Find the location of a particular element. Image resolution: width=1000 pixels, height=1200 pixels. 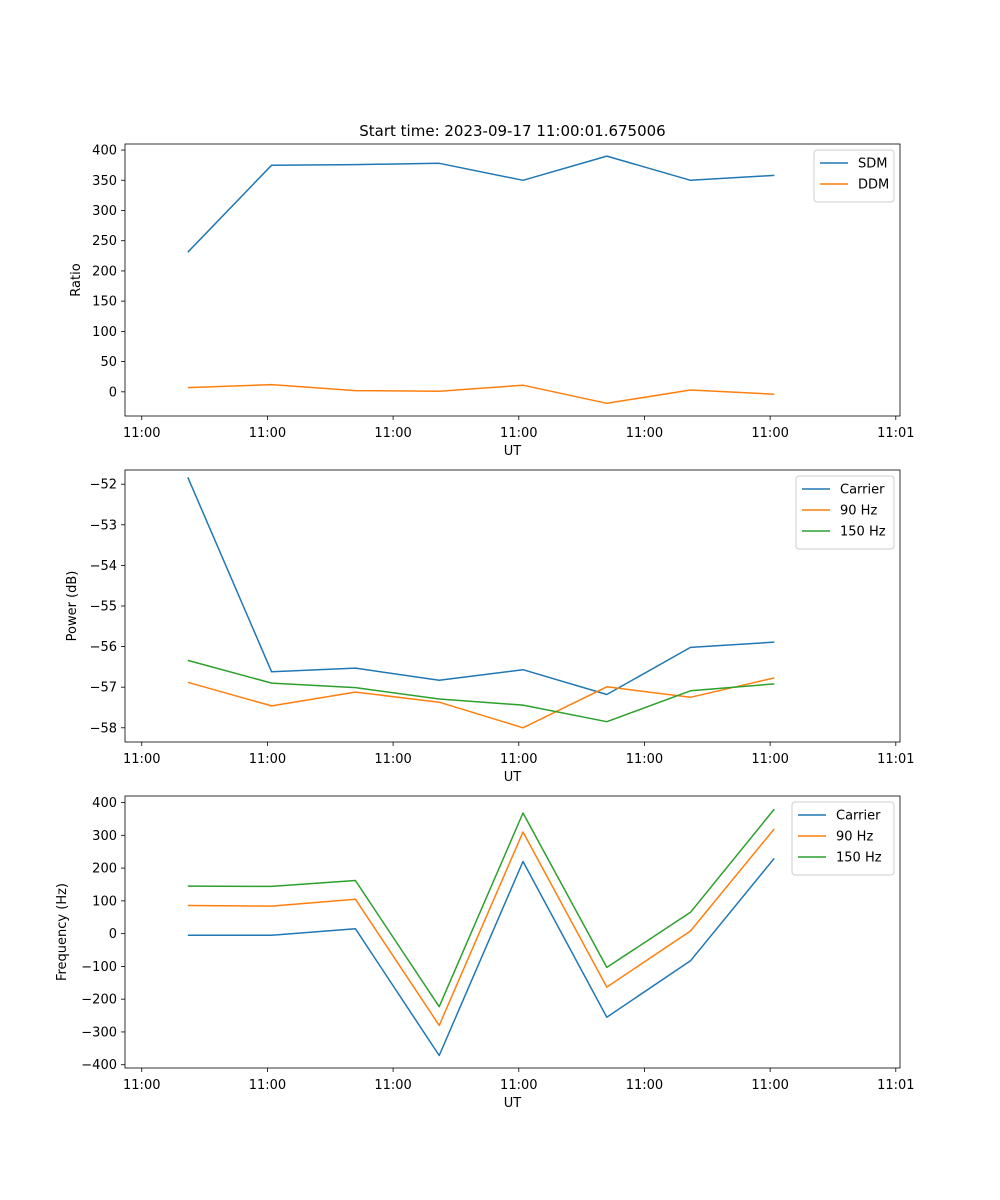

frequency-y-tick-label: 300 is located at coordinates (104, 836).